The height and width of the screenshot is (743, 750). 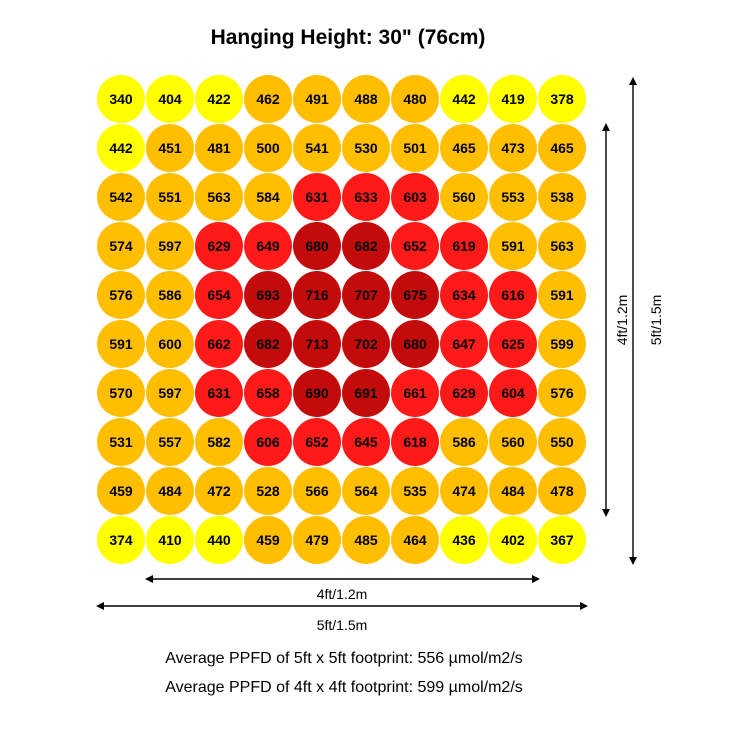 I want to click on ppfd-cell-value: 619, so click(x=464, y=246).